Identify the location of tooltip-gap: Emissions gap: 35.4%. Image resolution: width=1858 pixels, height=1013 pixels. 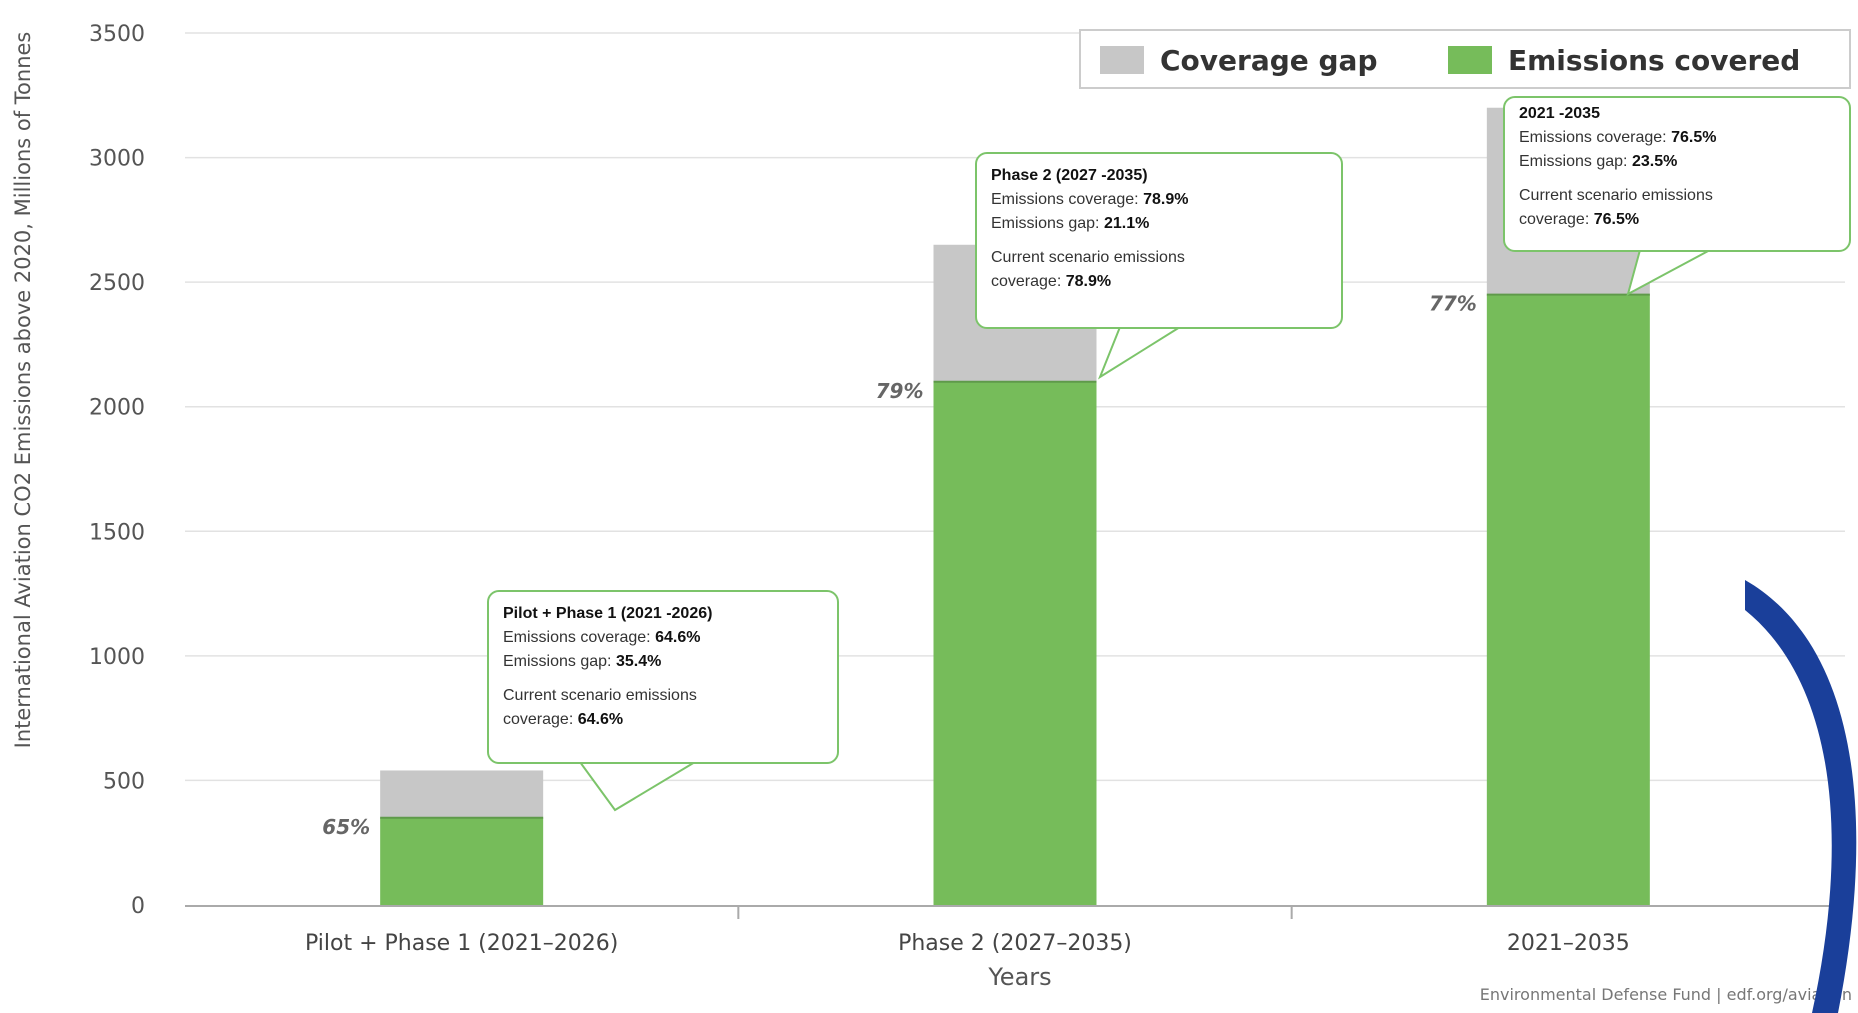
(582, 661).